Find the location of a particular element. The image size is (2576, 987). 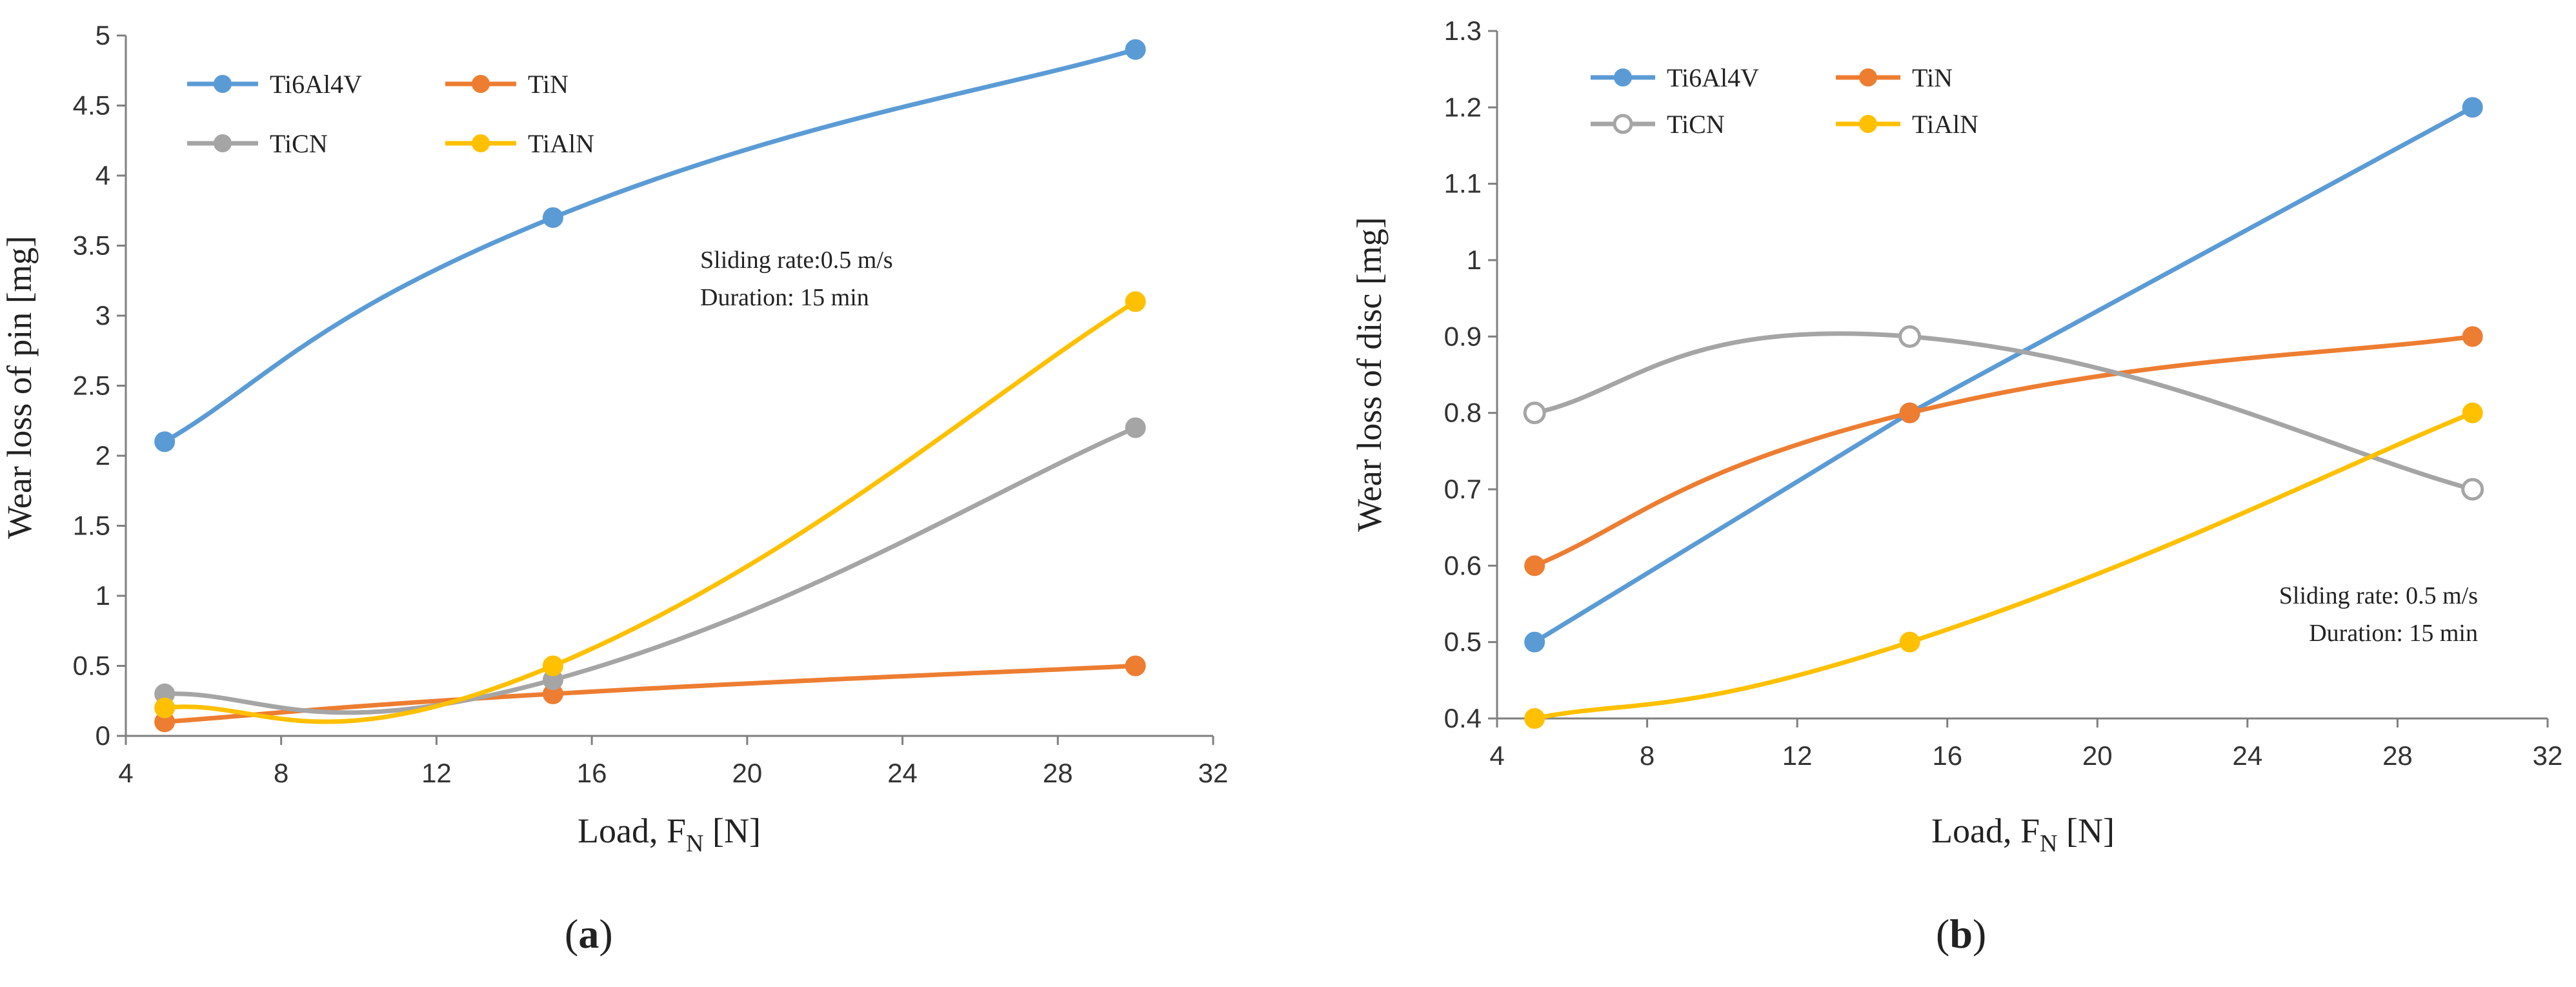

y-tick-label: 0.9 is located at coordinates (1463, 336).